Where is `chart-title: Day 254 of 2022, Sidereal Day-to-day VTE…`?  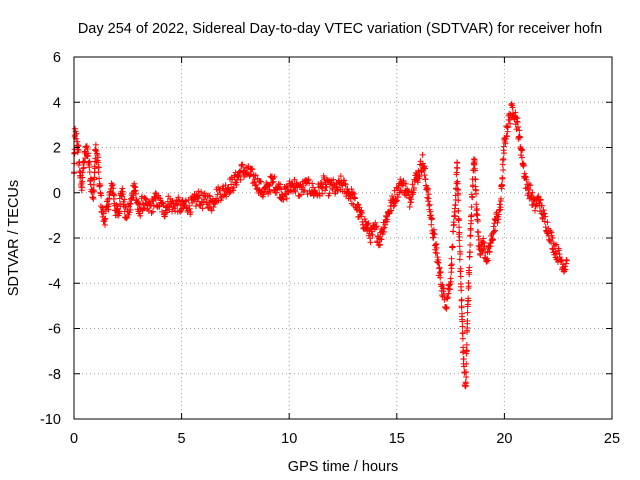 chart-title: Day 254 of 2022, Sidereal Day-to-day VTE… is located at coordinates (340, 29).